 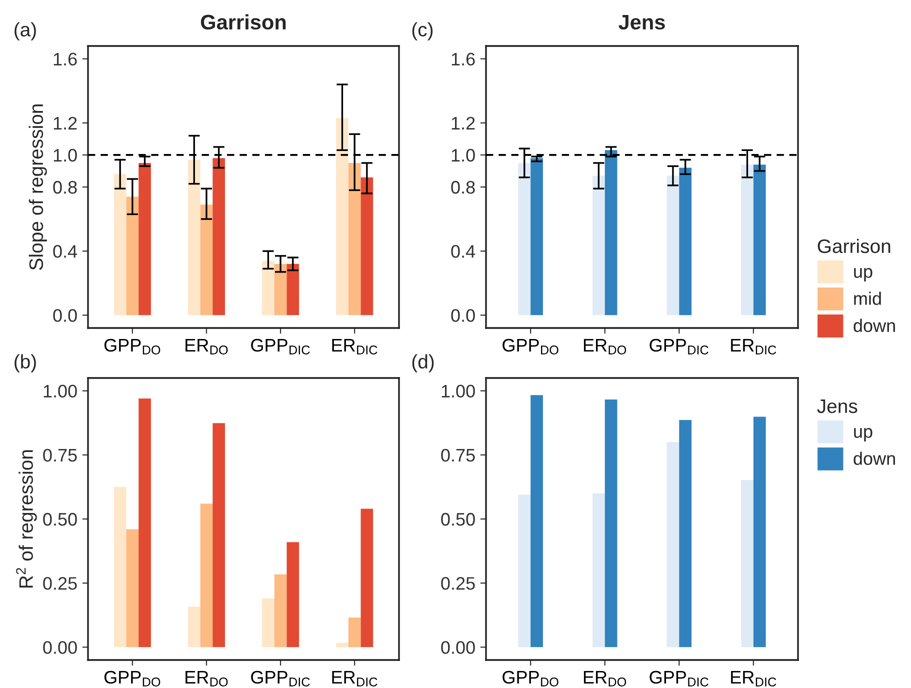 I want to click on chart-title: Garrison, so click(x=243, y=22).